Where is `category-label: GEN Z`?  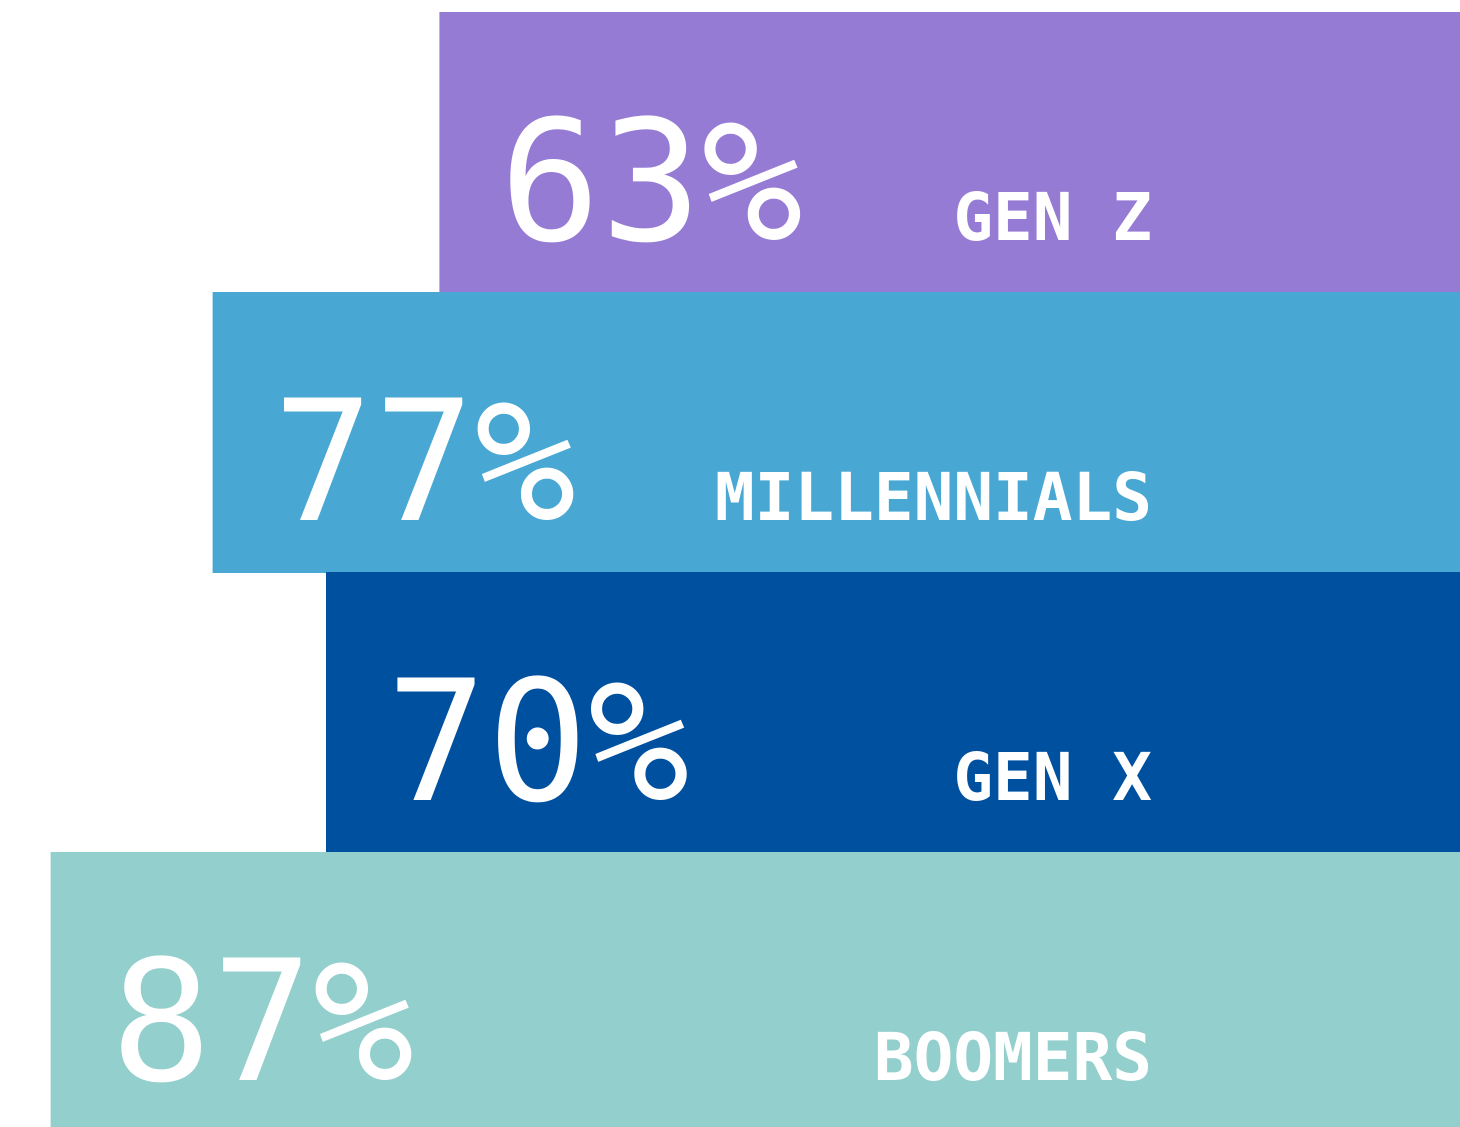
category-label: GEN Z is located at coordinates (1052, 217).